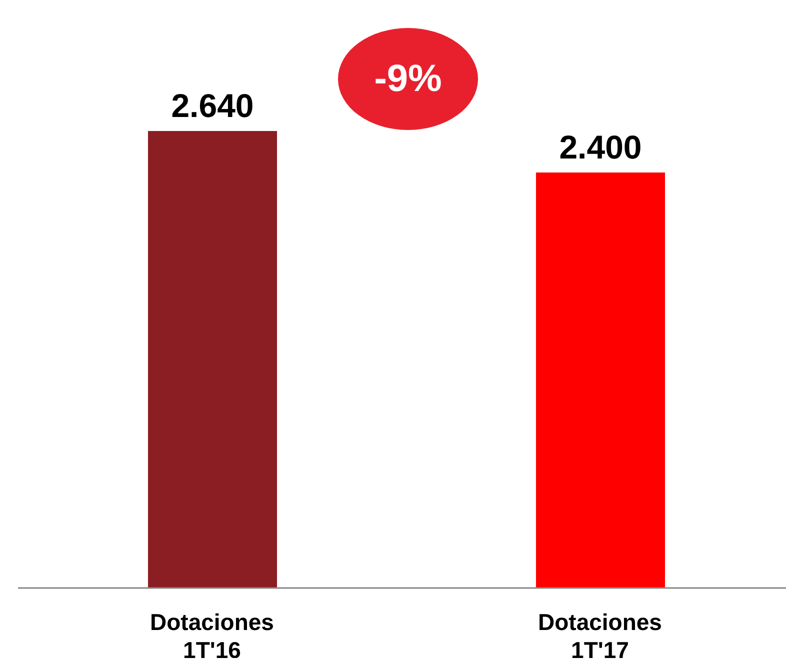 The height and width of the screenshot is (668, 786). Describe the element at coordinates (600, 147) in the screenshot. I see `data-label: 2.400` at that location.